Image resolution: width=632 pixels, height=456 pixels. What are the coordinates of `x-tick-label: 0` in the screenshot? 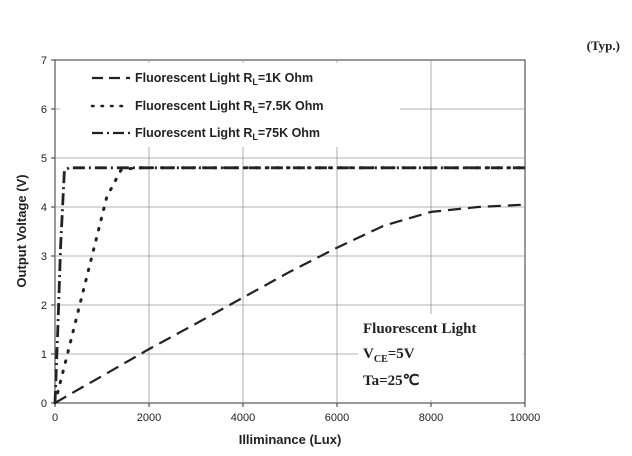 It's located at (55, 418).